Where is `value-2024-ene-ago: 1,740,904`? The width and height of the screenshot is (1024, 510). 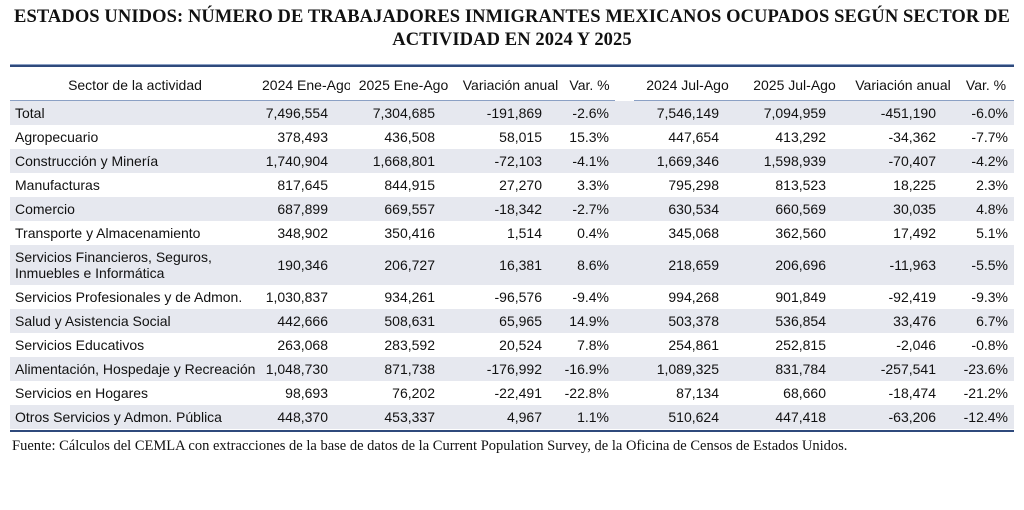 value-2024-ene-ago: 1,740,904 is located at coordinates (305, 161).